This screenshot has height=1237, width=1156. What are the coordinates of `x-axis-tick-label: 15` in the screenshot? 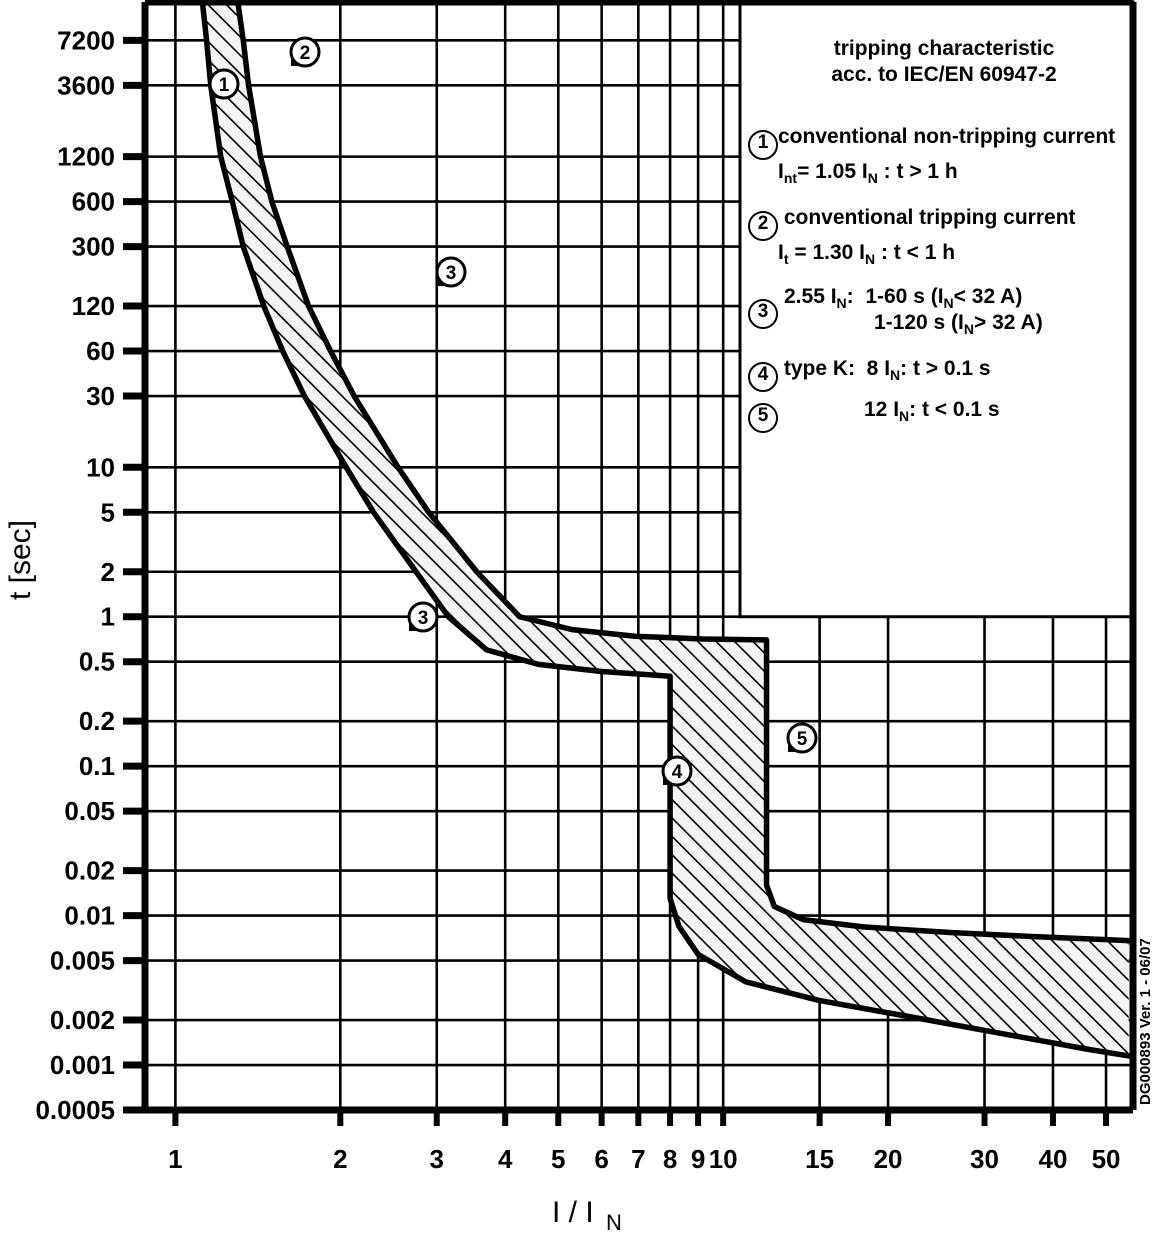 It's located at (819, 1159).